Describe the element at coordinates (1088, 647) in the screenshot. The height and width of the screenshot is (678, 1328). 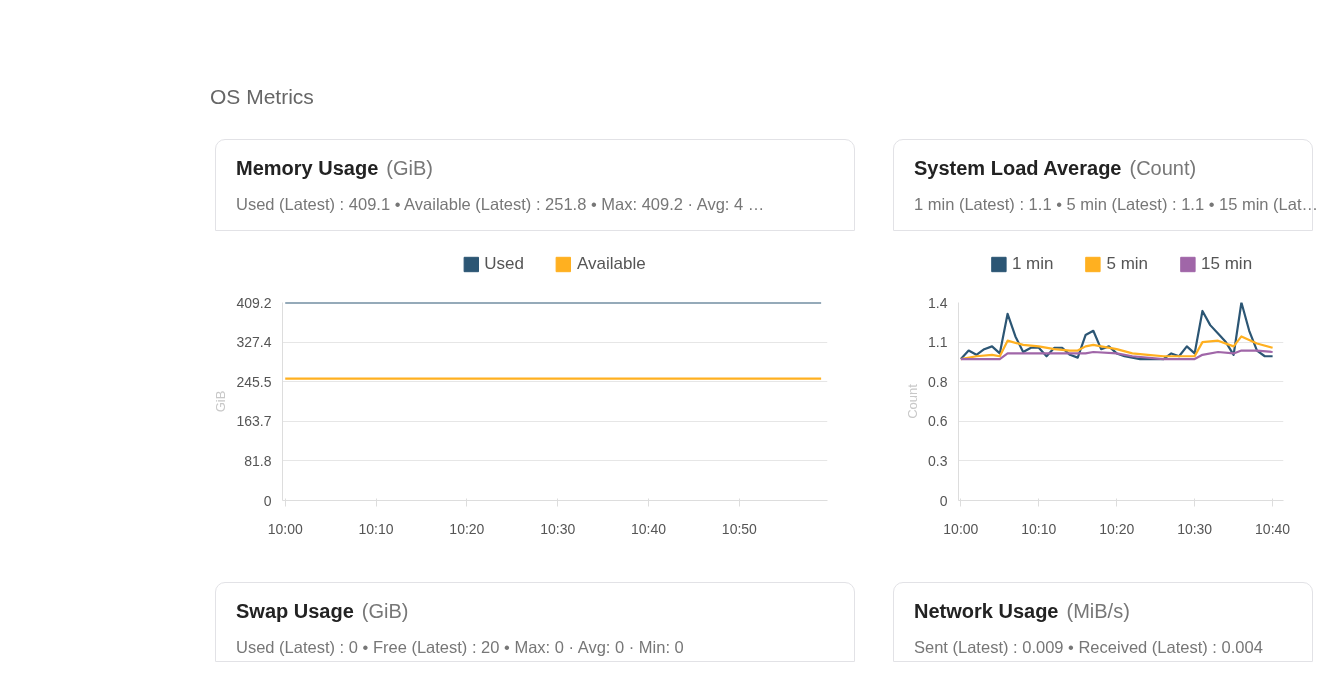
I see `text: Sent (Latest) : 0.009 • Received (Latest) : 0.004` at that location.